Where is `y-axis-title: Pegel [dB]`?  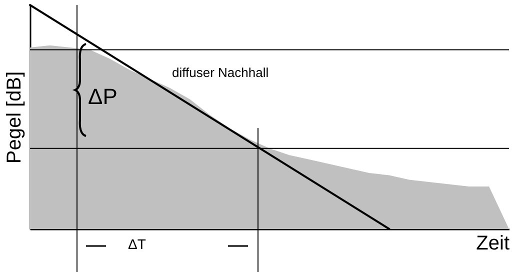 y-axis-title: Pegel [dB] is located at coordinates (15, 117).